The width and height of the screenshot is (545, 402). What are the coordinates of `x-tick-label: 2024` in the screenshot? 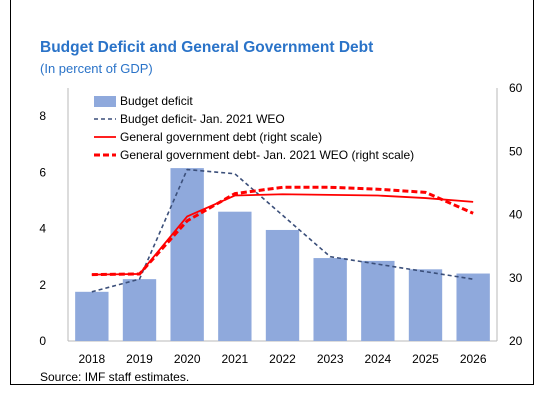 It's located at (377, 359).